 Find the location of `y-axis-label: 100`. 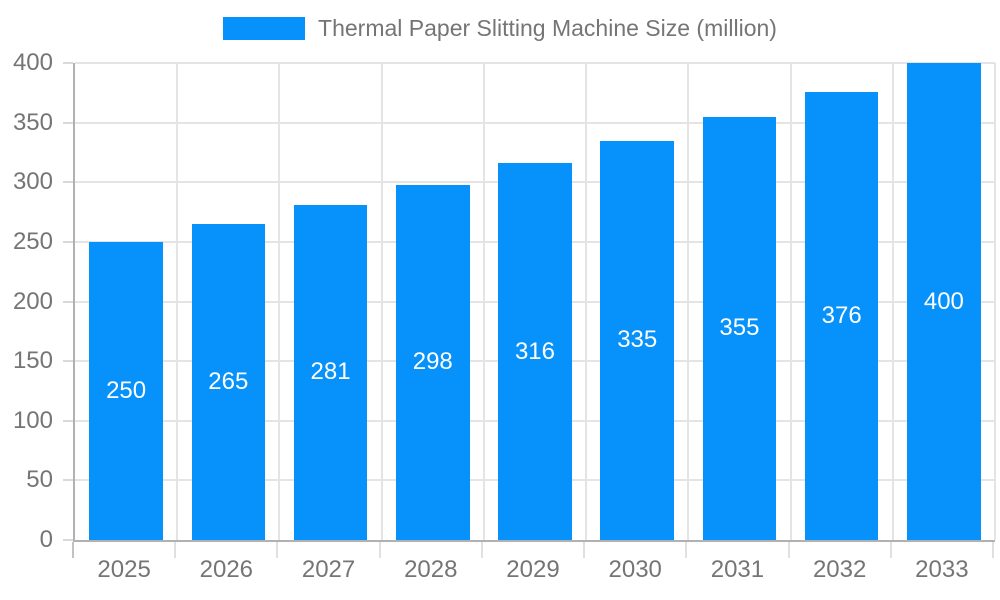

y-axis-label: 100 is located at coordinates (32, 420).